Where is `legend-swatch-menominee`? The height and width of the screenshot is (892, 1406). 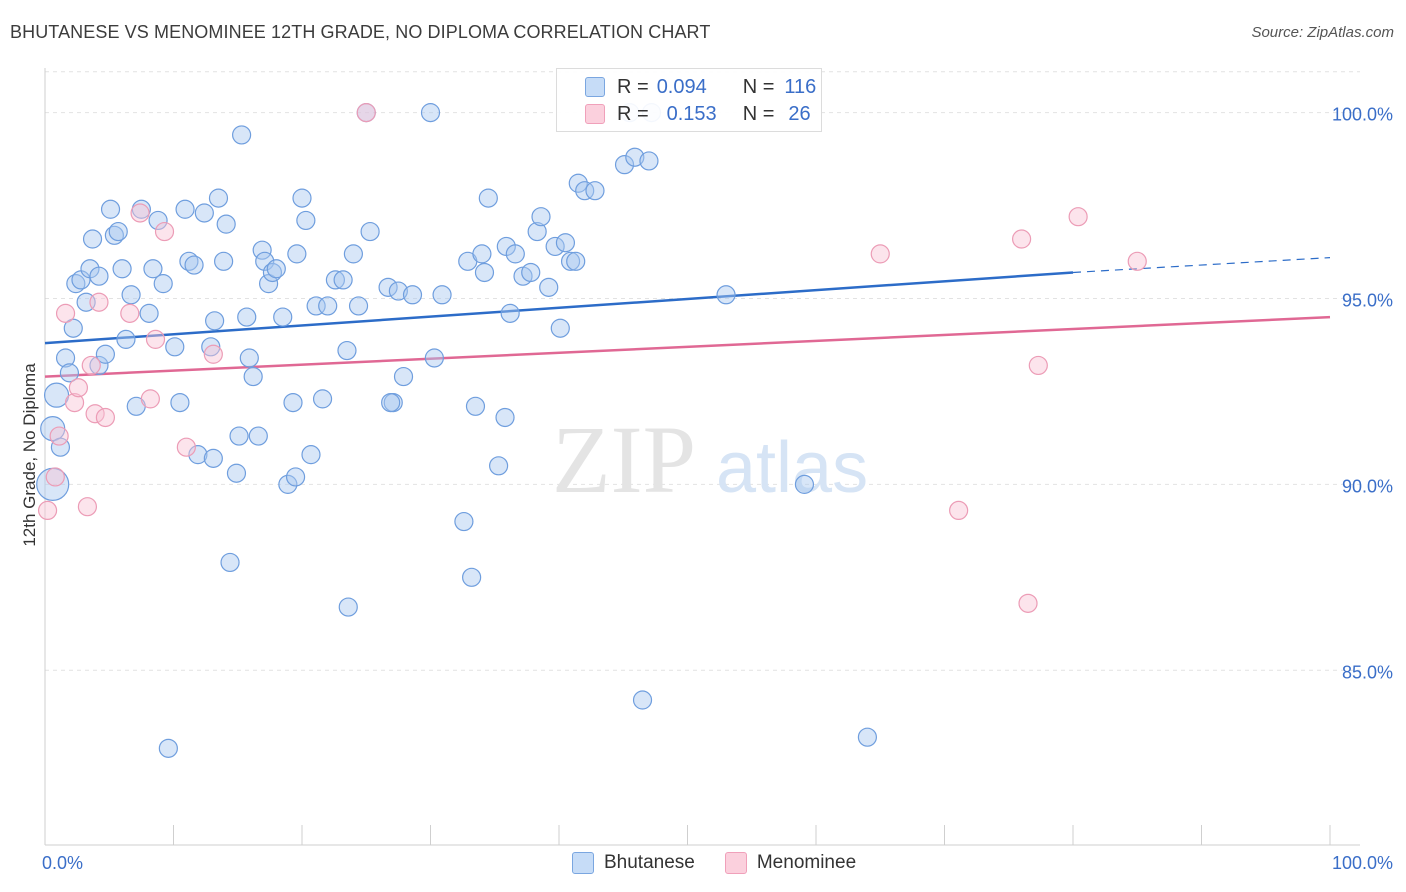
legend-swatch-menominee is located at coordinates (735, 863).